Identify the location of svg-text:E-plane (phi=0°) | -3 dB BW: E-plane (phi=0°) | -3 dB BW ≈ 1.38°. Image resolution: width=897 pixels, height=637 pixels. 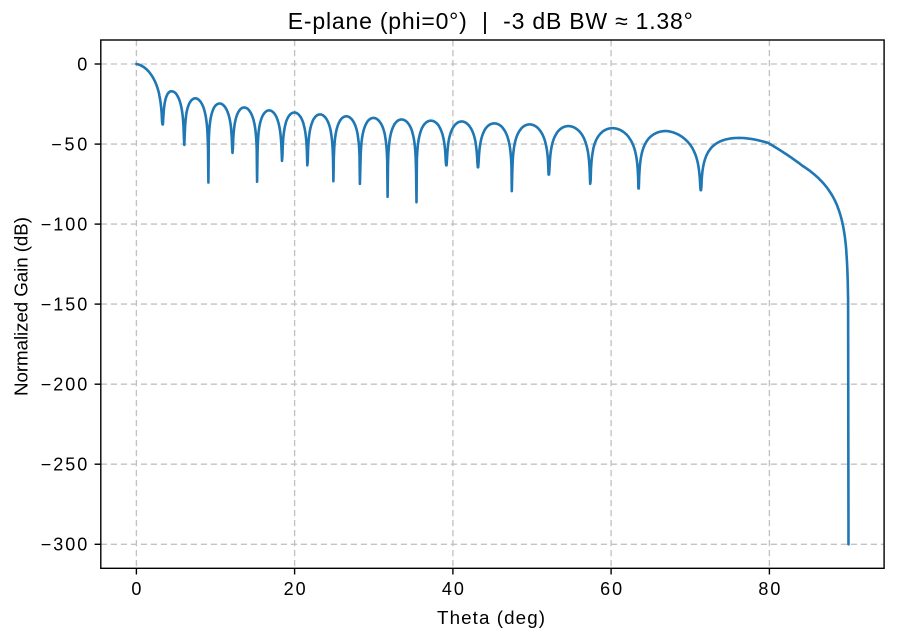
(490, 21).